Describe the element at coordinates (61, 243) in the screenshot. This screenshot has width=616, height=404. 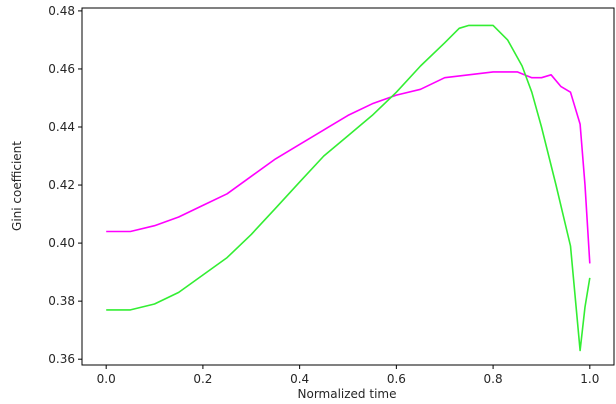
I see `y-tick-label: 0.40` at that location.